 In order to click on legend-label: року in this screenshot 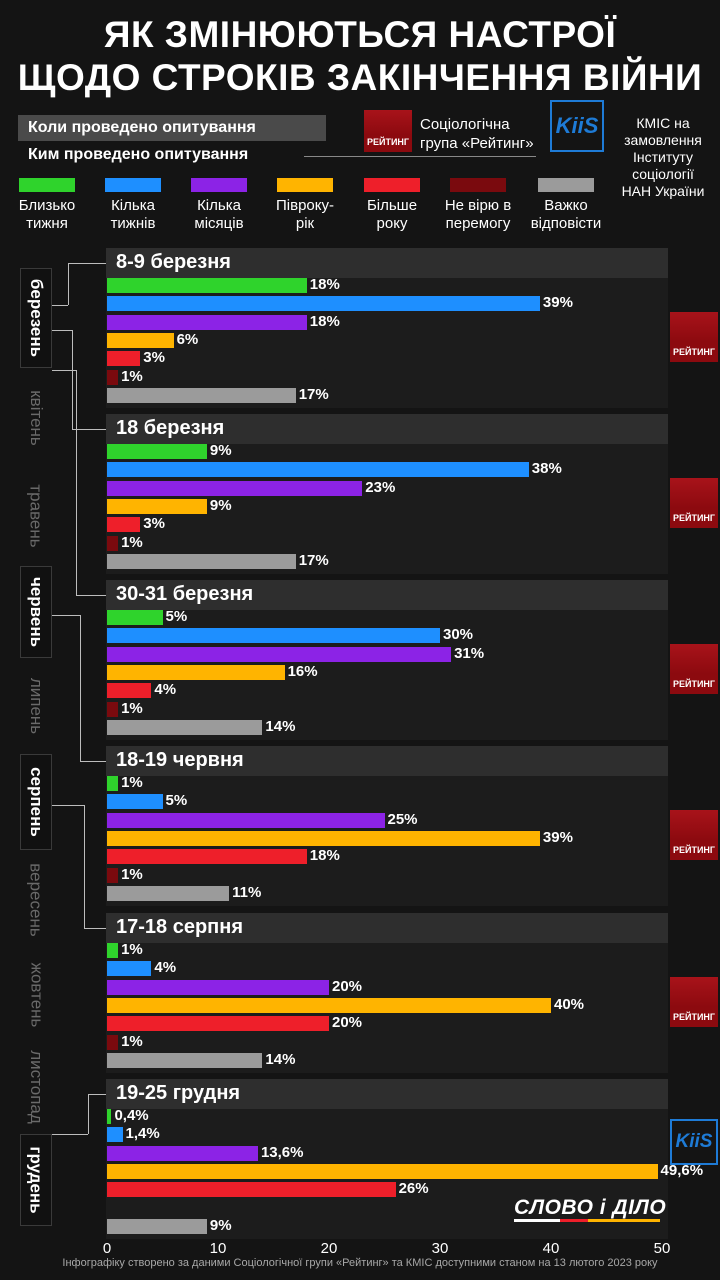, I will do `click(392, 223)`.